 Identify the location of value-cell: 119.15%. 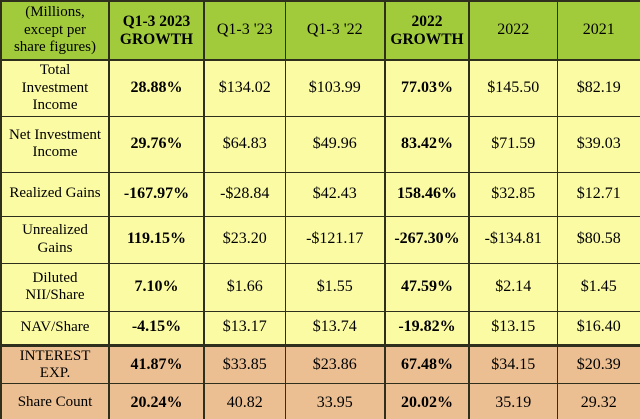
(156, 239).